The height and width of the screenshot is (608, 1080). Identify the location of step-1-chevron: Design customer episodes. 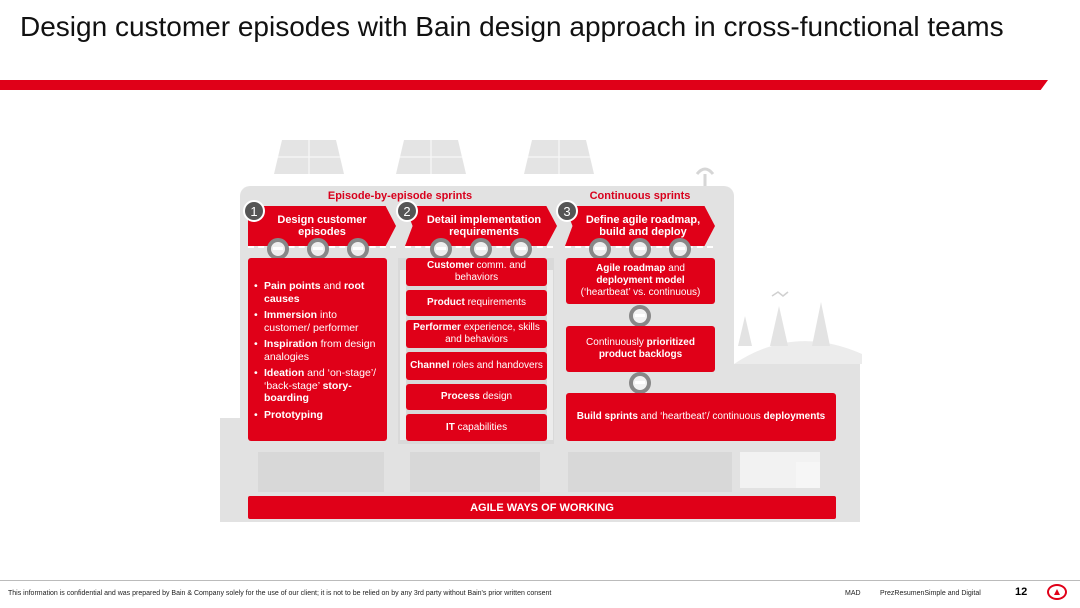
(322, 226).